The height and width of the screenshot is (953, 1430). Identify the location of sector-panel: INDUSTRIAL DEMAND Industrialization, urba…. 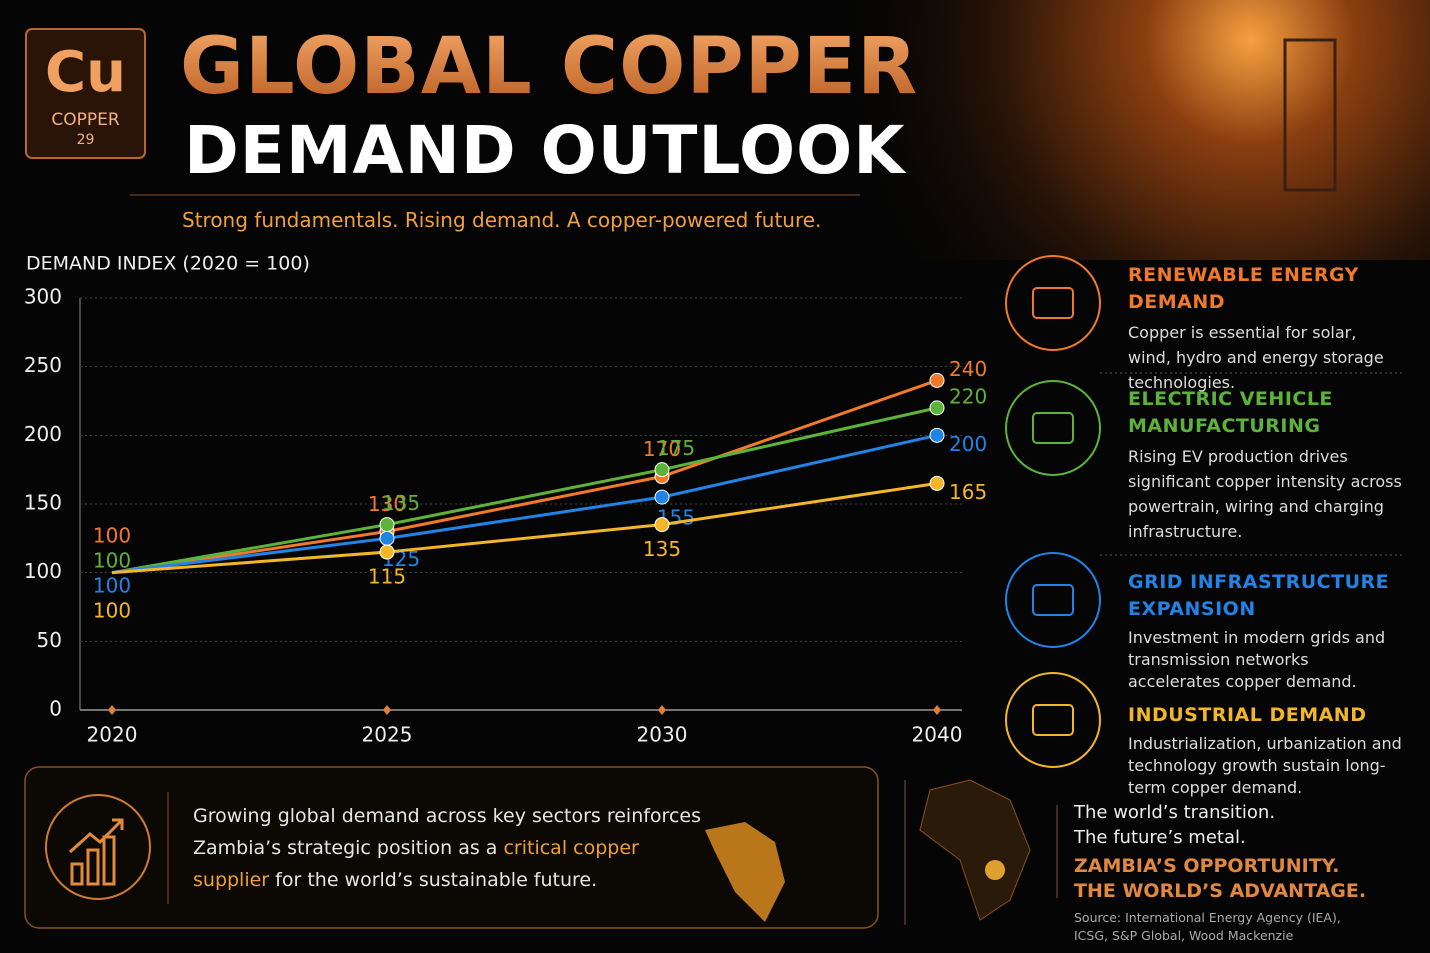
(1265, 750).